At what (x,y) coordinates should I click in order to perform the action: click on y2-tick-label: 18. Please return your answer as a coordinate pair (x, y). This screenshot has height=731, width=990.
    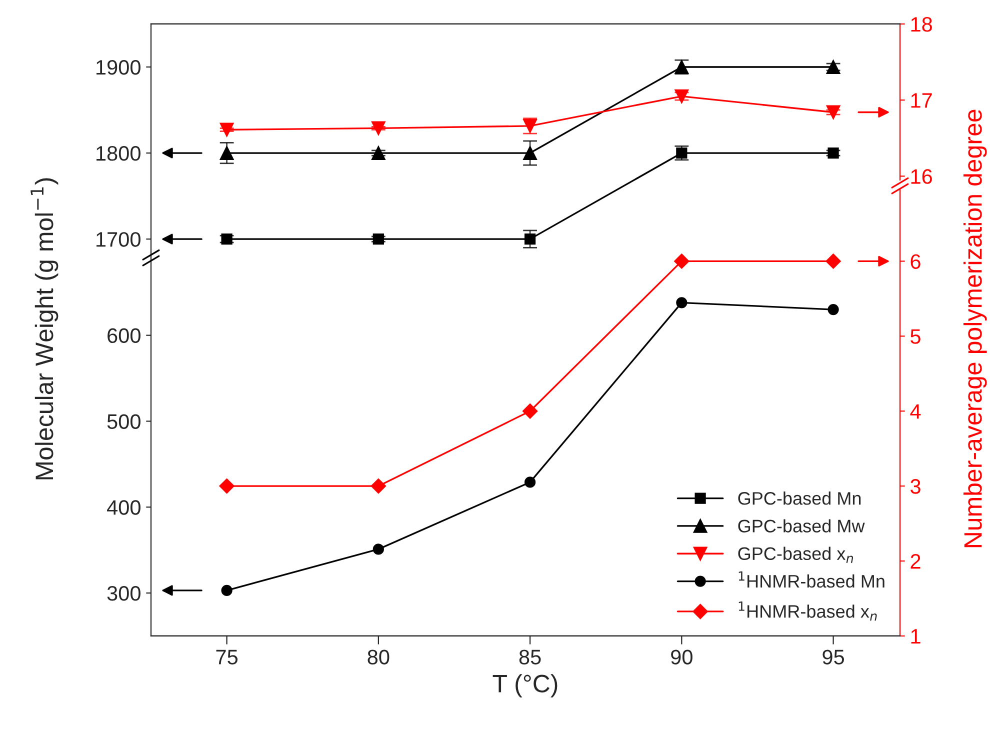
    Looking at the image, I should click on (921, 24).